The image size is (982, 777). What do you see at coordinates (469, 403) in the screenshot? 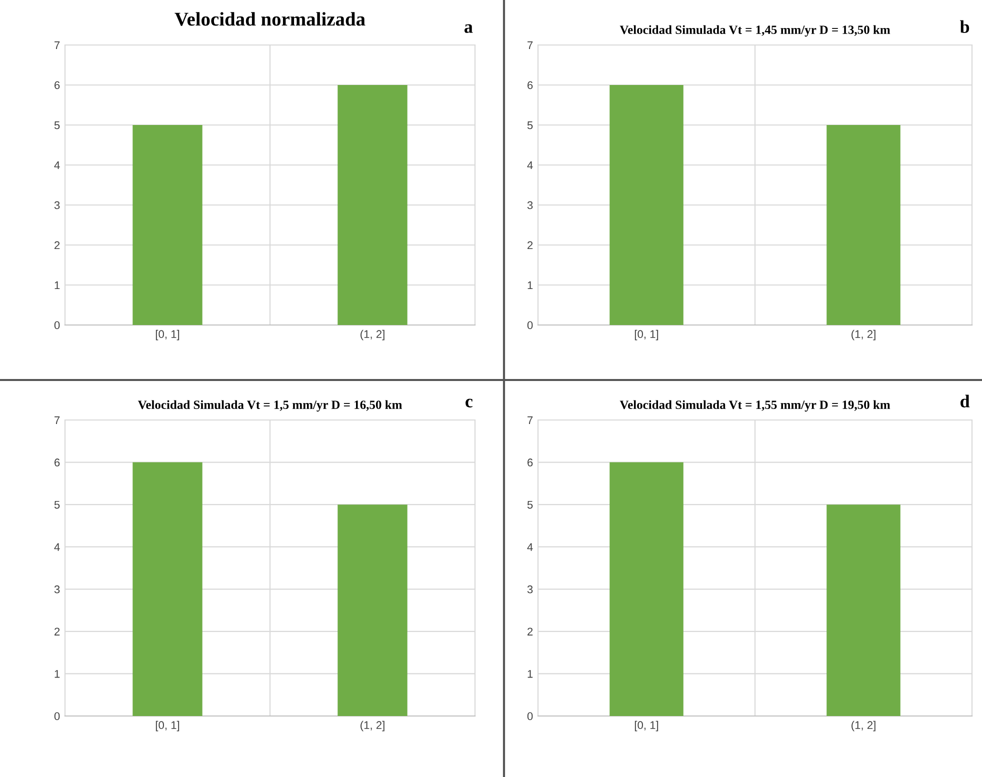
I see `text: c` at bounding box center [469, 403].